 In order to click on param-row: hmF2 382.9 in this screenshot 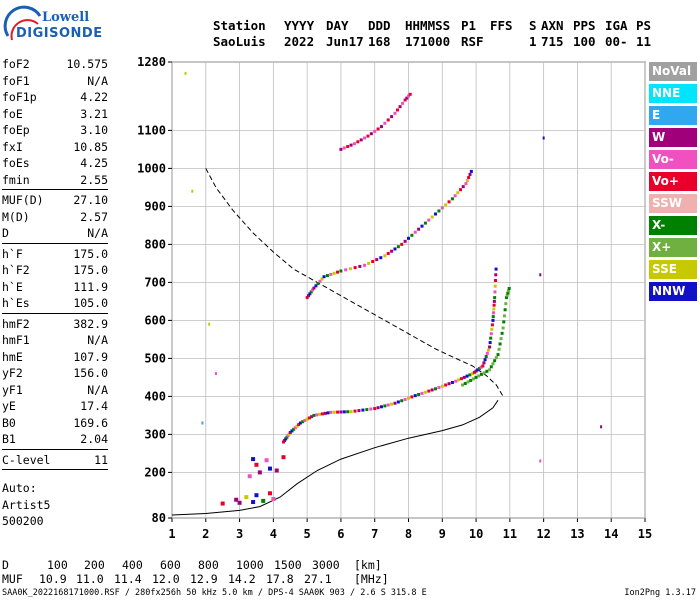, I will do `click(55, 324)`.